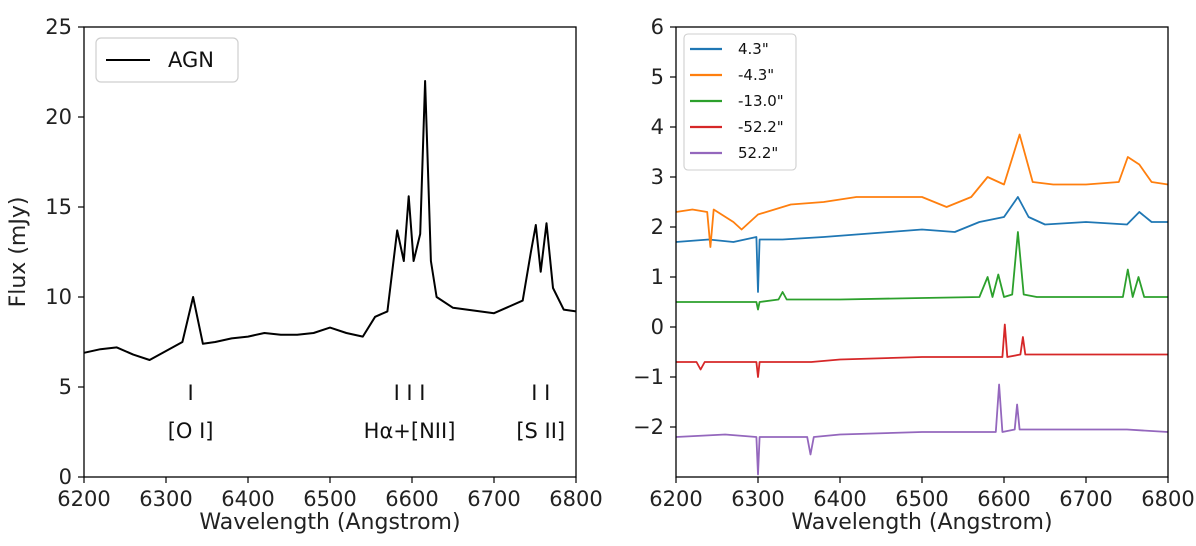 This screenshot has height=546, width=1196. I want to click on right-x-ticks: 6200 6300 6400 6500 6600 6700 6800, so click(922, 494).